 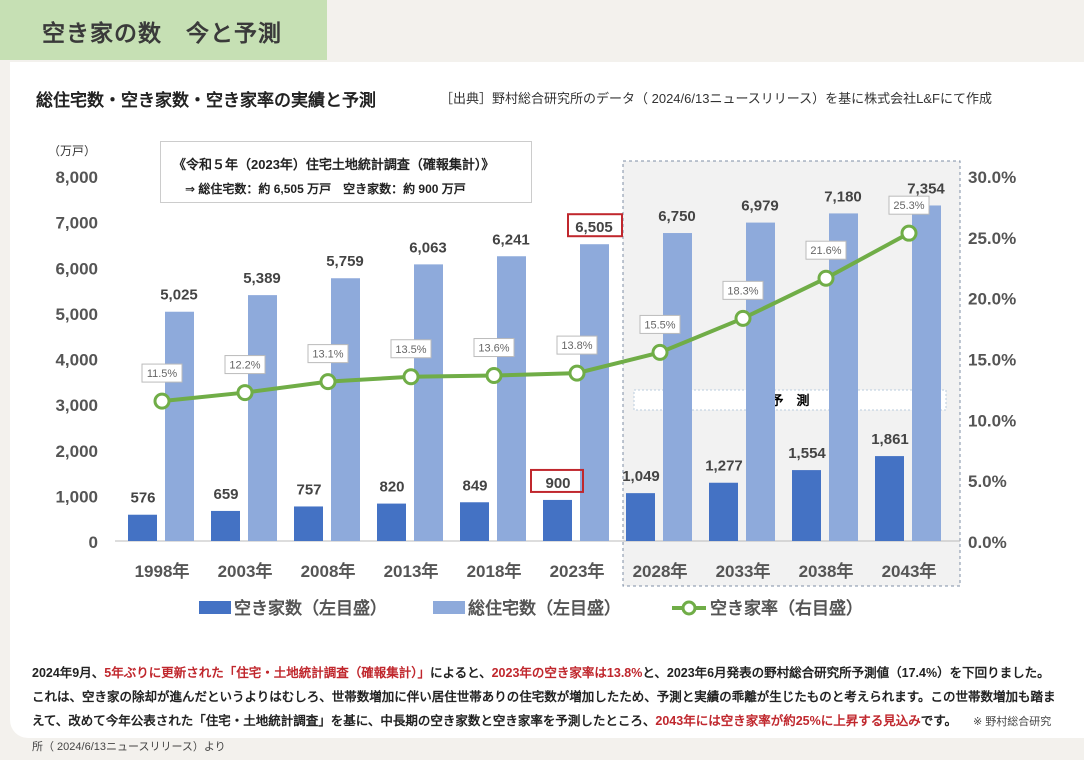 I want to click on x-tick-label: 2038年, so click(x=826, y=571).